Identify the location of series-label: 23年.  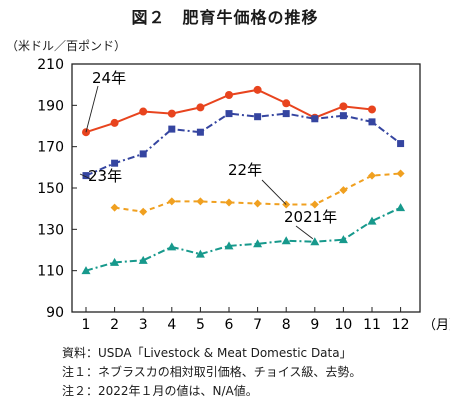
(105, 176).